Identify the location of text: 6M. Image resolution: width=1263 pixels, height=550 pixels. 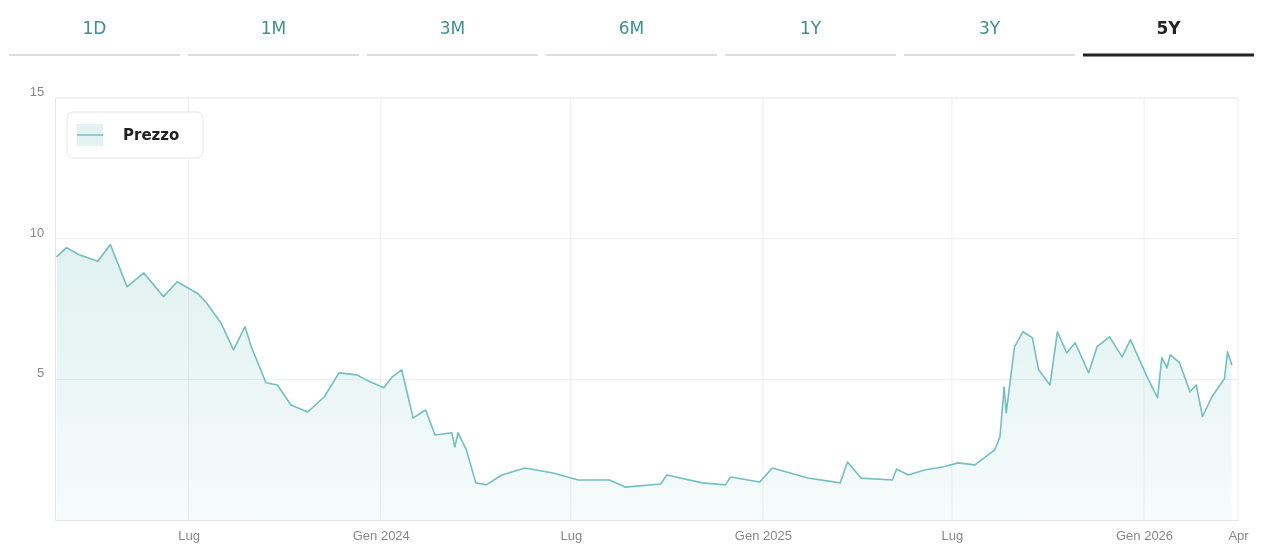
(631, 28).